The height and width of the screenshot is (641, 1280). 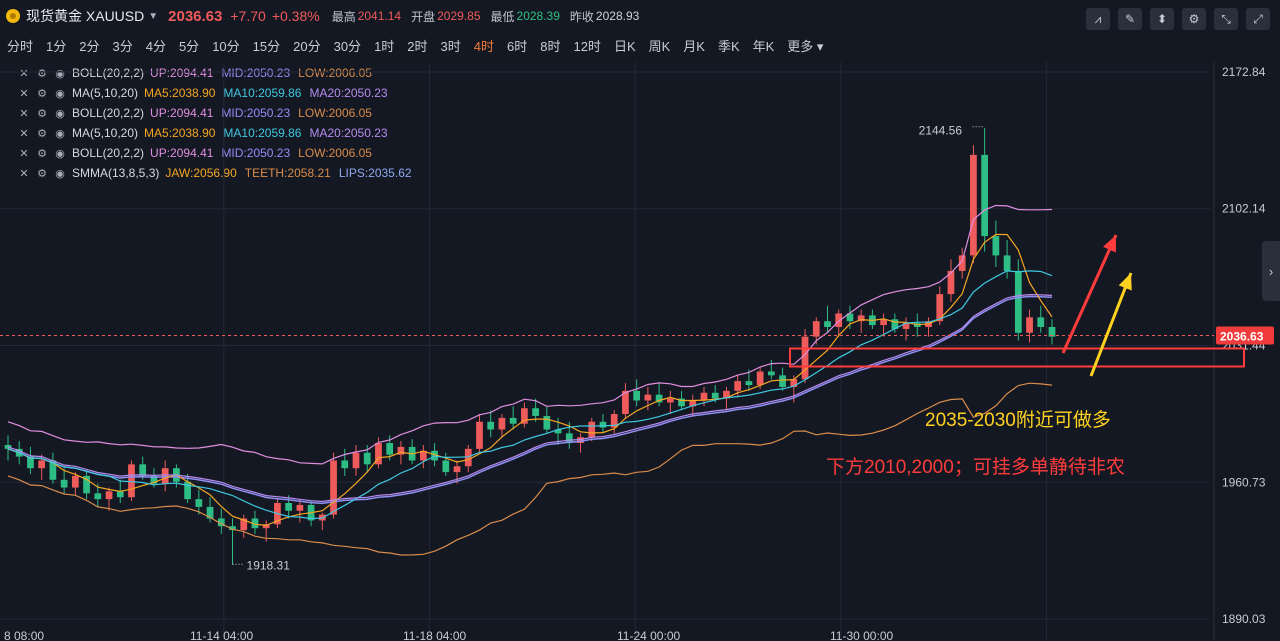 What do you see at coordinates (155, 46) in the screenshot?
I see `period-tab: 4分` at bounding box center [155, 46].